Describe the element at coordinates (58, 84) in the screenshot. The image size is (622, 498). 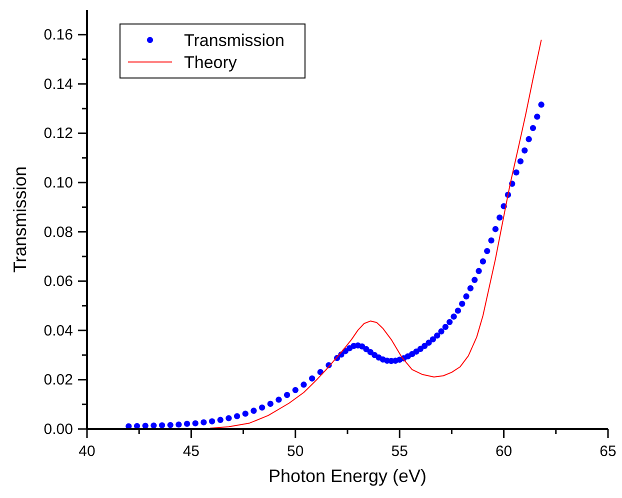
I see `y-tick-label: 0.14` at that location.